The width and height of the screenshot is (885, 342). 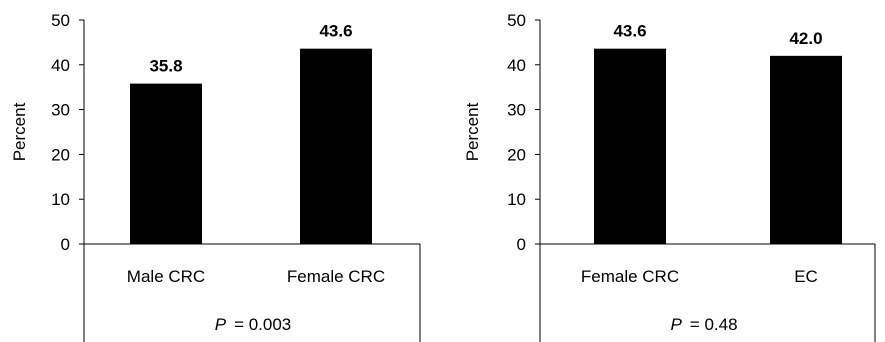 I want to click on category-label: Male CRC, so click(x=166, y=276).